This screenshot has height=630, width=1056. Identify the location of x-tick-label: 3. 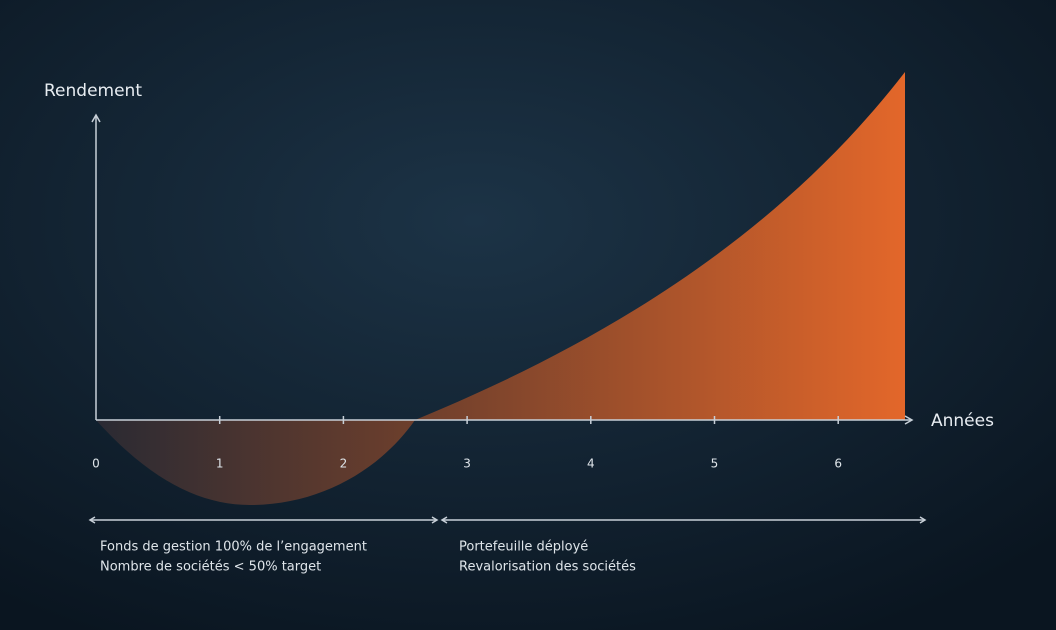
(467, 464).